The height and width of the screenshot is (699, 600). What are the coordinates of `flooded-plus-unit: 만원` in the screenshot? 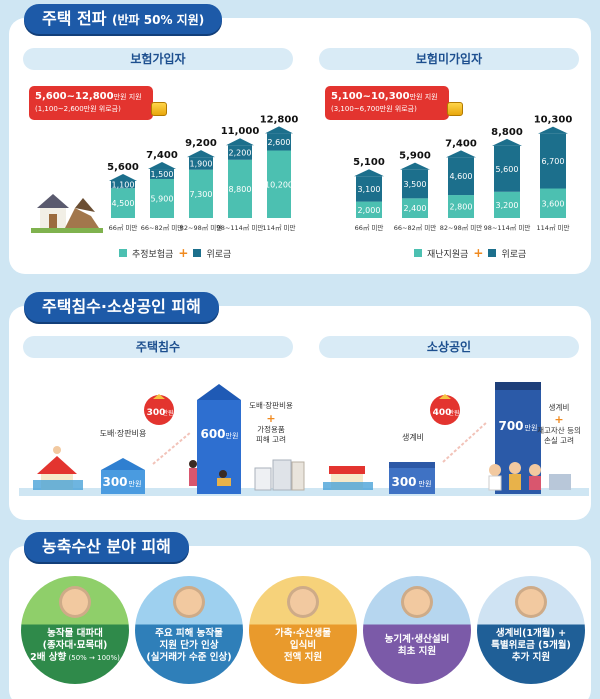 It's located at (167, 413).